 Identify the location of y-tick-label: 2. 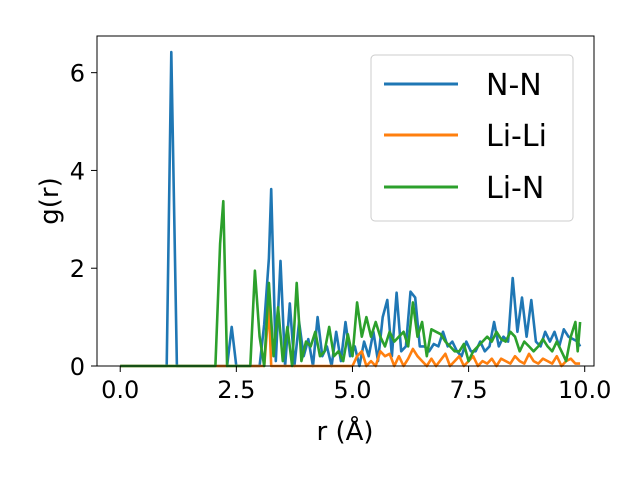
(77, 269).